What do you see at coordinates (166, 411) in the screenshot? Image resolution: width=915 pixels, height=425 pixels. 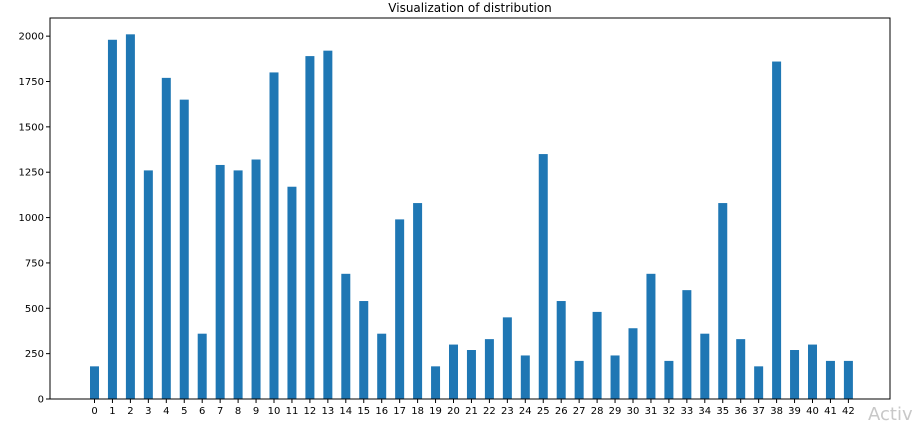 I see `x-tick-label: 4` at bounding box center [166, 411].